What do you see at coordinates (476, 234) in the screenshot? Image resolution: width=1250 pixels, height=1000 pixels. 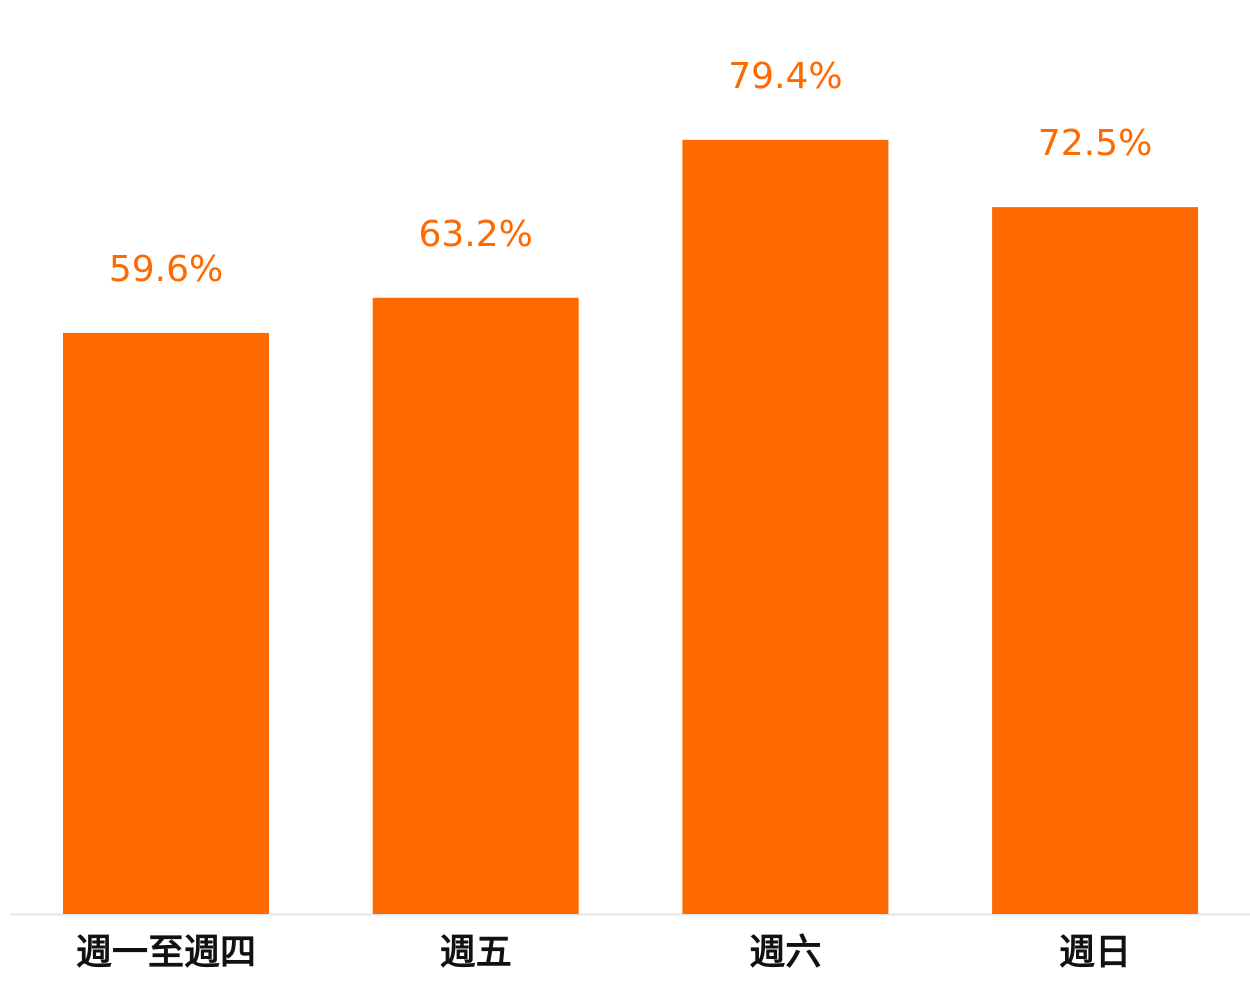 I see `value-label: 63.2%` at bounding box center [476, 234].